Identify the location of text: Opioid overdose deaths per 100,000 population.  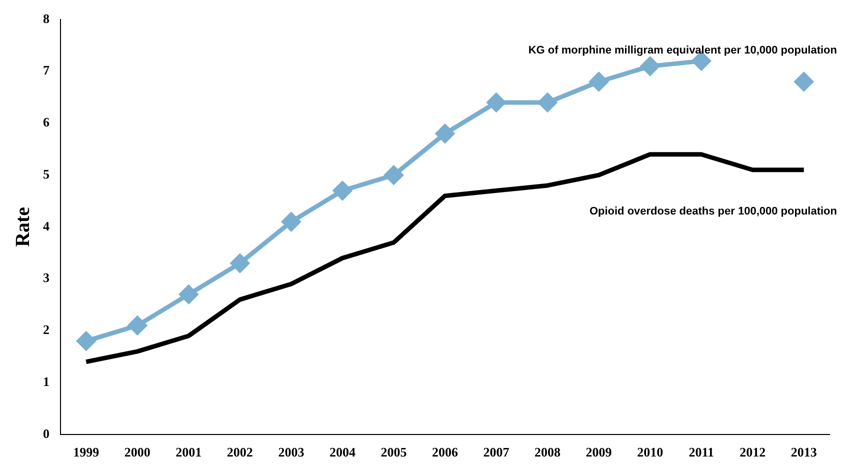
(713, 211).